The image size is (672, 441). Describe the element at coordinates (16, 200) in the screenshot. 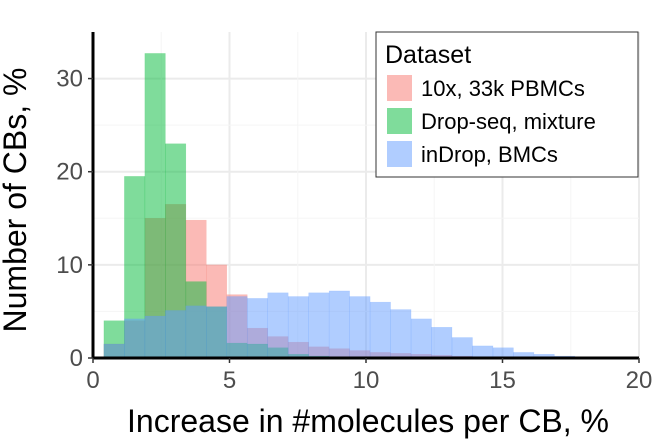

I see `y-axis-title: Number of CBs, %` at that location.